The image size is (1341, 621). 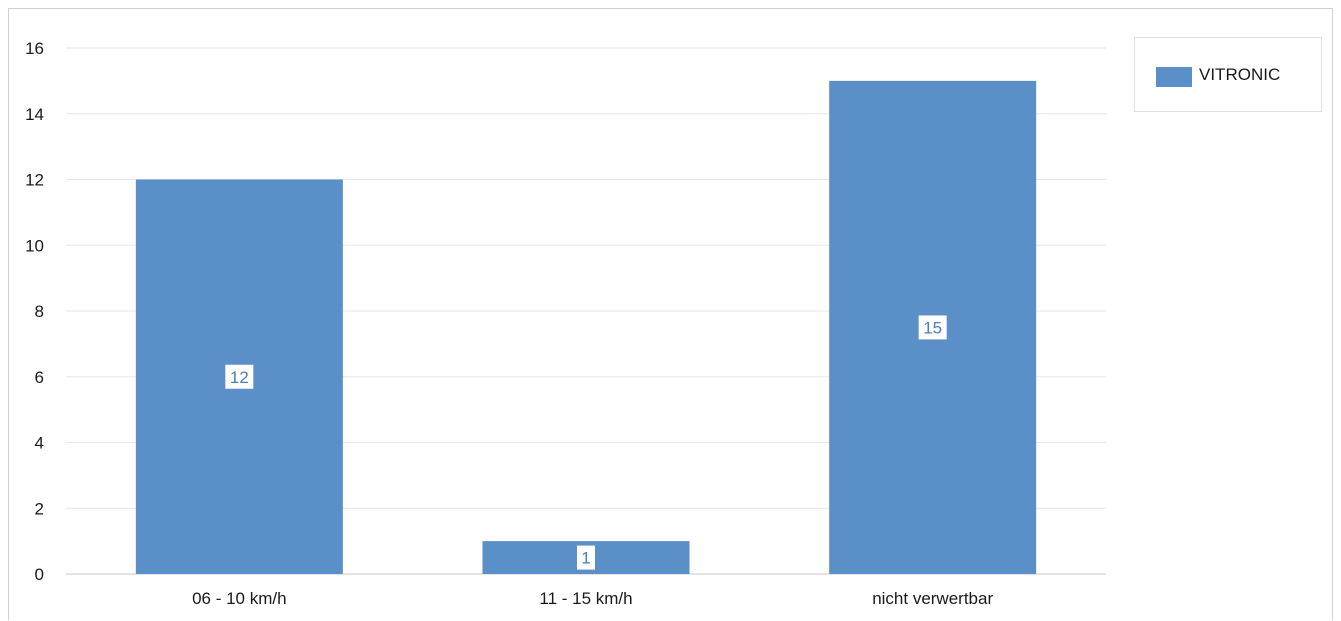 I want to click on data-label: 12, so click(x=239, y=376).